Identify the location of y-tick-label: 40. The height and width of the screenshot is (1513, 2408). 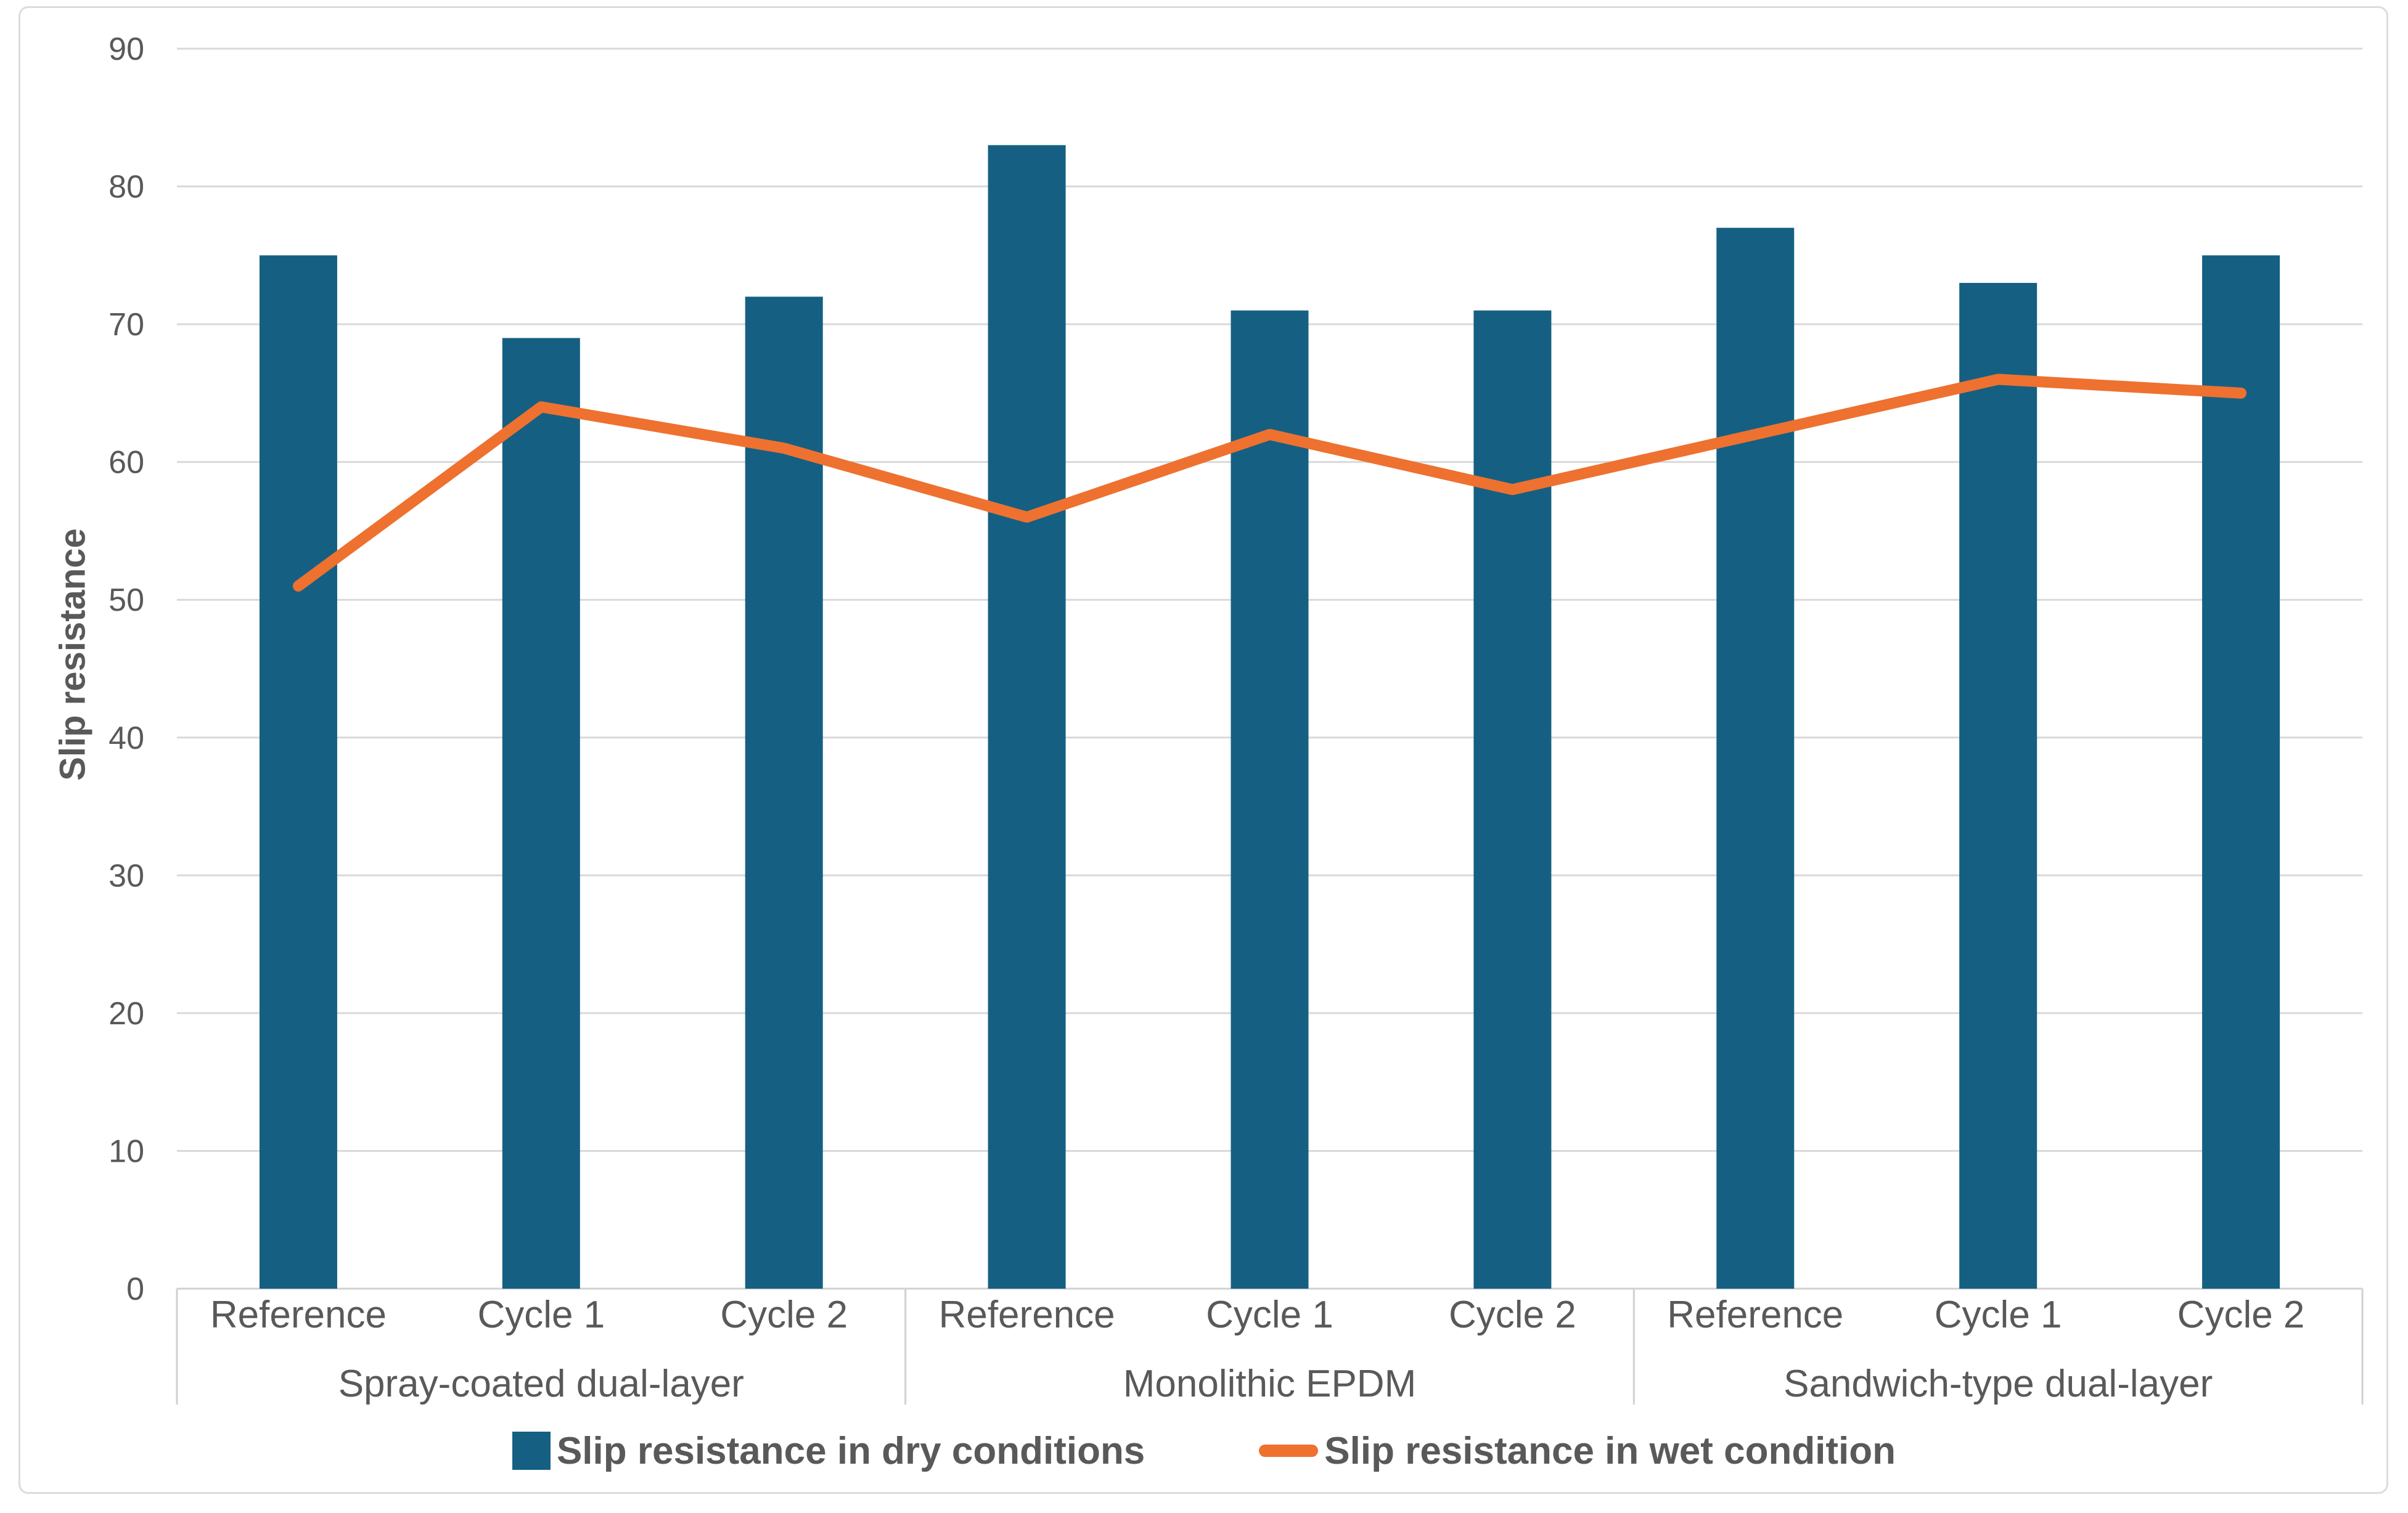
(127, 738).